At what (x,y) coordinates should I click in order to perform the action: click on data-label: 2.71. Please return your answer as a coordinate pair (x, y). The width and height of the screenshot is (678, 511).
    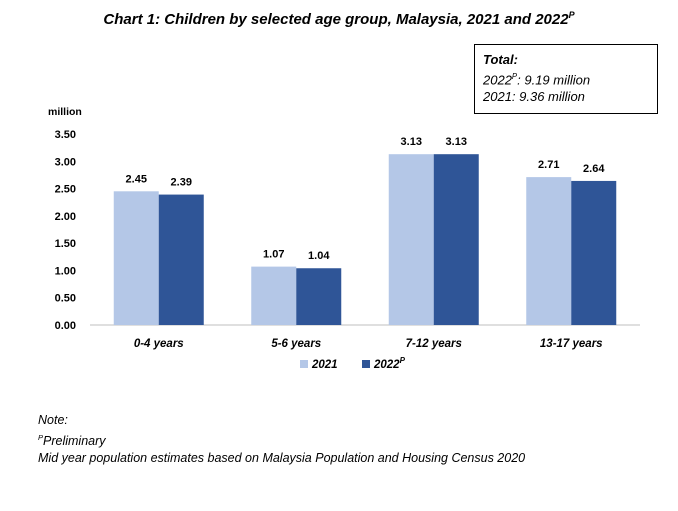
    Looking at the image, I should click on (548, 165).